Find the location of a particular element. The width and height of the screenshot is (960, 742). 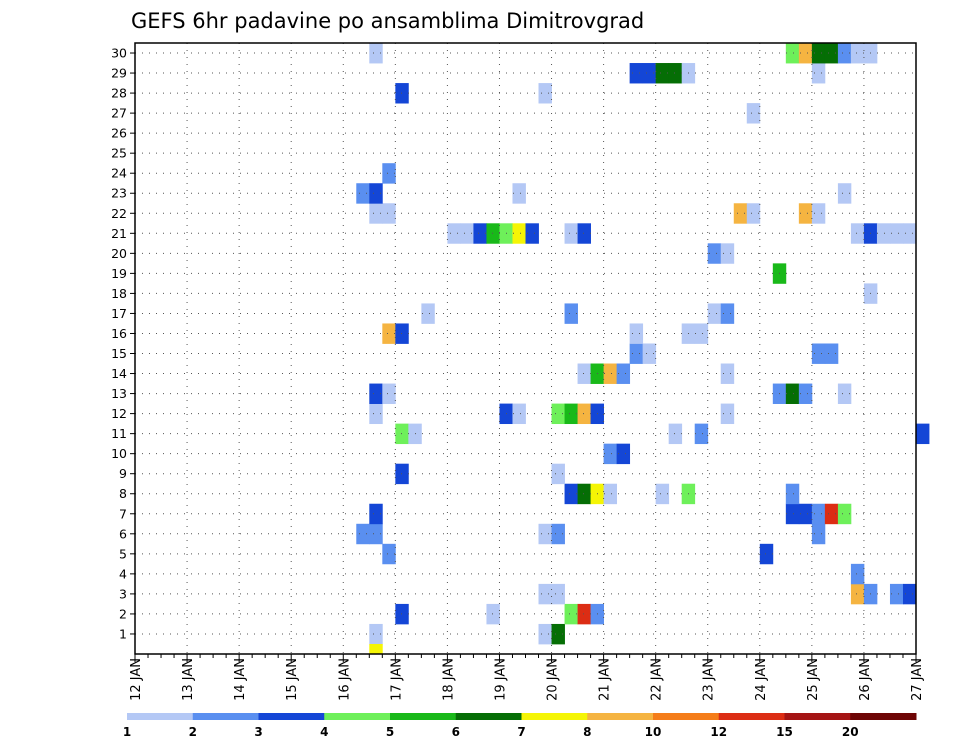

y-tick-label: 25 is located at coordinates (119, 153).